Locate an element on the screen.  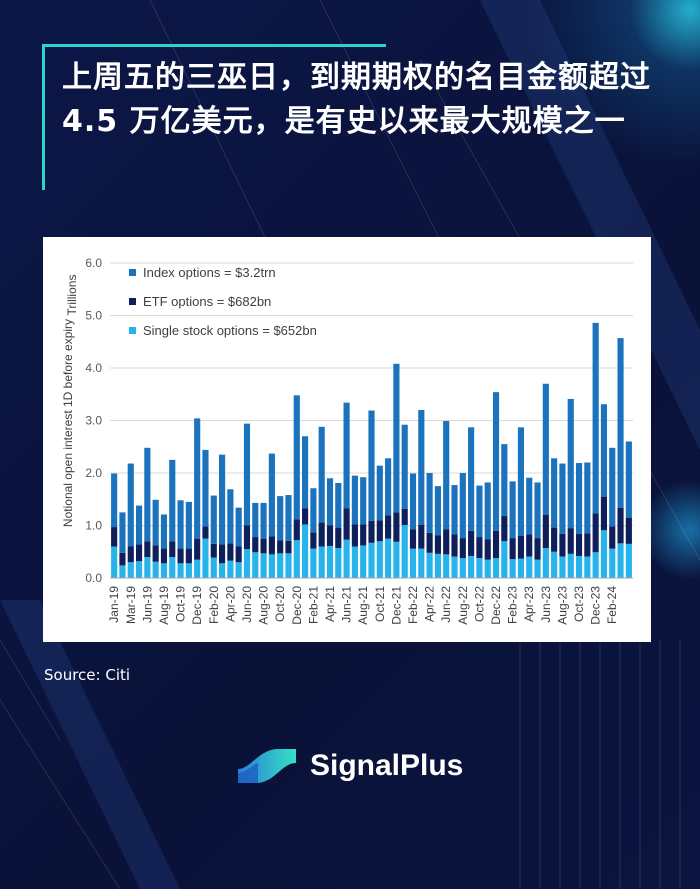
x-tick-label: Jun-22 is located at coordinates (446, 604).